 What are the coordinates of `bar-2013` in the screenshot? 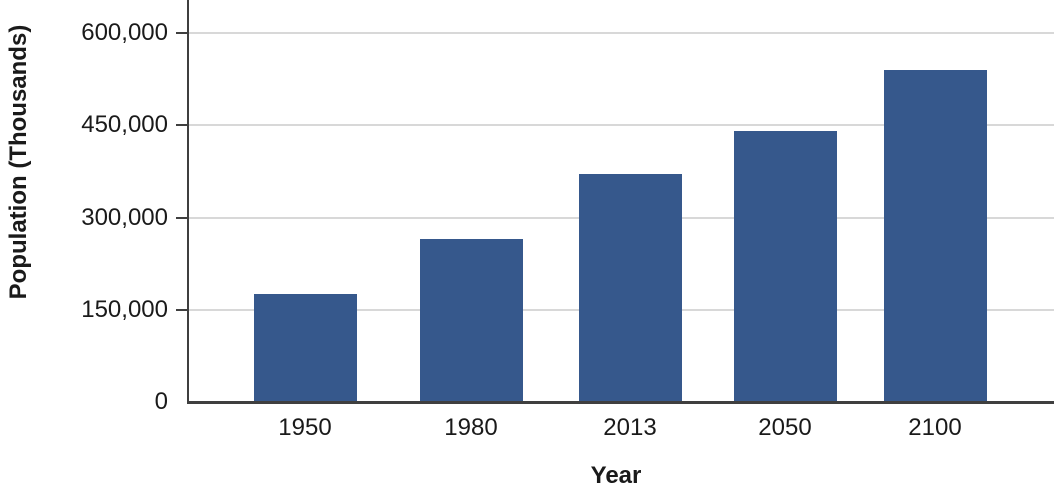 It's located at (630, 288).